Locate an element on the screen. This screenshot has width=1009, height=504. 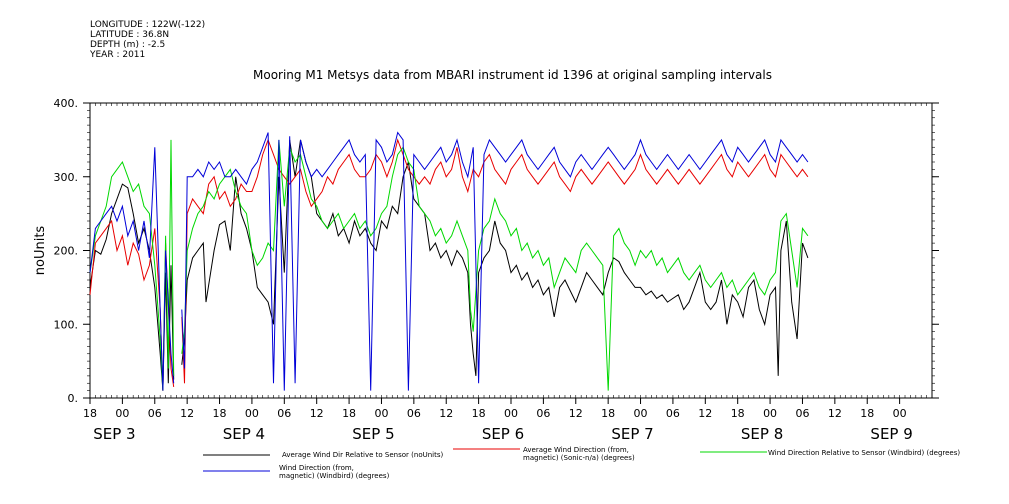
legend-label-line: magnetic) (Sonic-n/a) (degrees) is located at coordinates (579, 458).